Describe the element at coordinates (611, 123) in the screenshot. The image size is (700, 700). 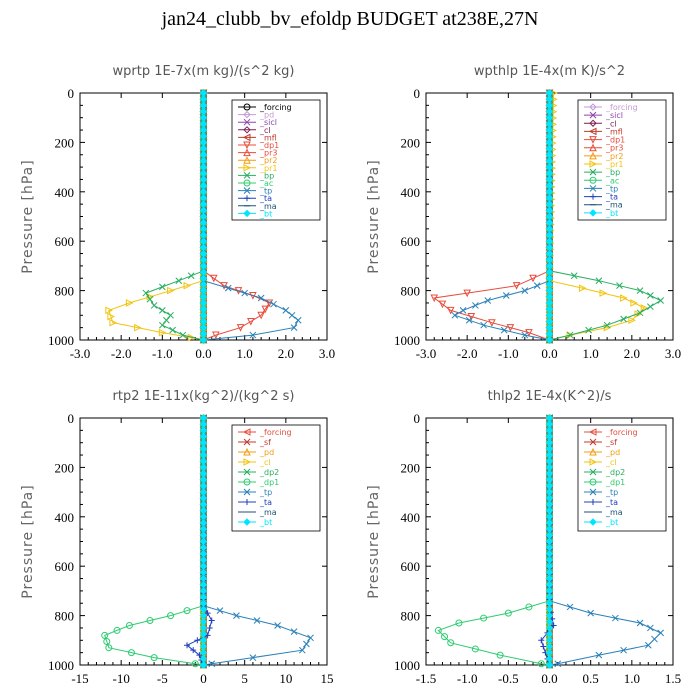
I see `legend-entry: _cl` at that location.